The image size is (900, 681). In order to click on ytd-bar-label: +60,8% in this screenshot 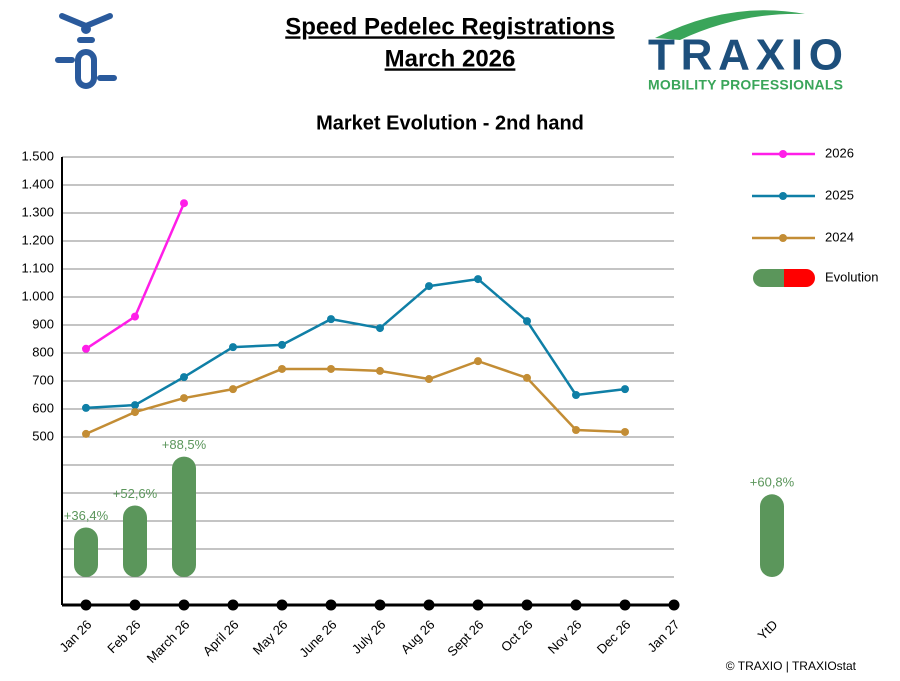, I will do `click(772, 482)`.